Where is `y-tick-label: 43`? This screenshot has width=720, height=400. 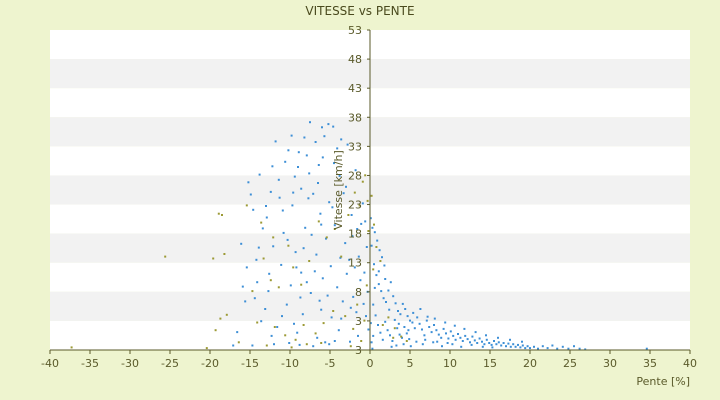
y-tick-label: 43 is located at coordinates (355, 88).